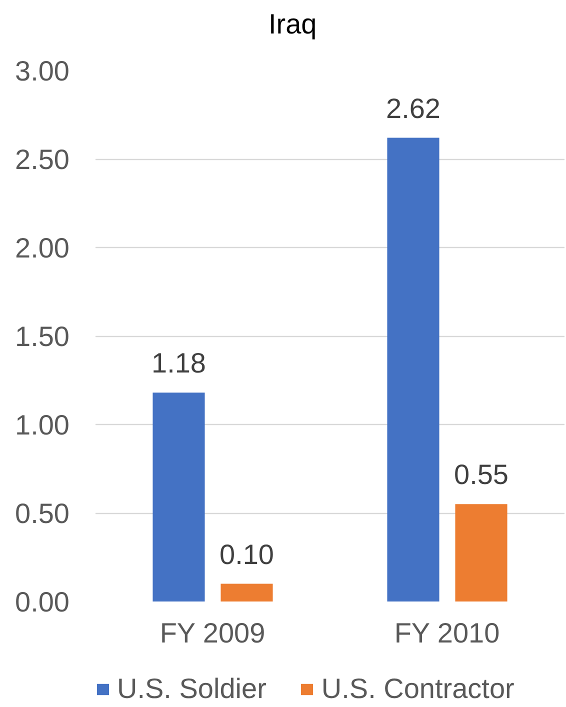 This screenshot has width=566, height=707. What do you see at coordinates (447, 633) in the screenshot?
I see `x-tick-label: FY 2010` at bounding box center [447, 633].